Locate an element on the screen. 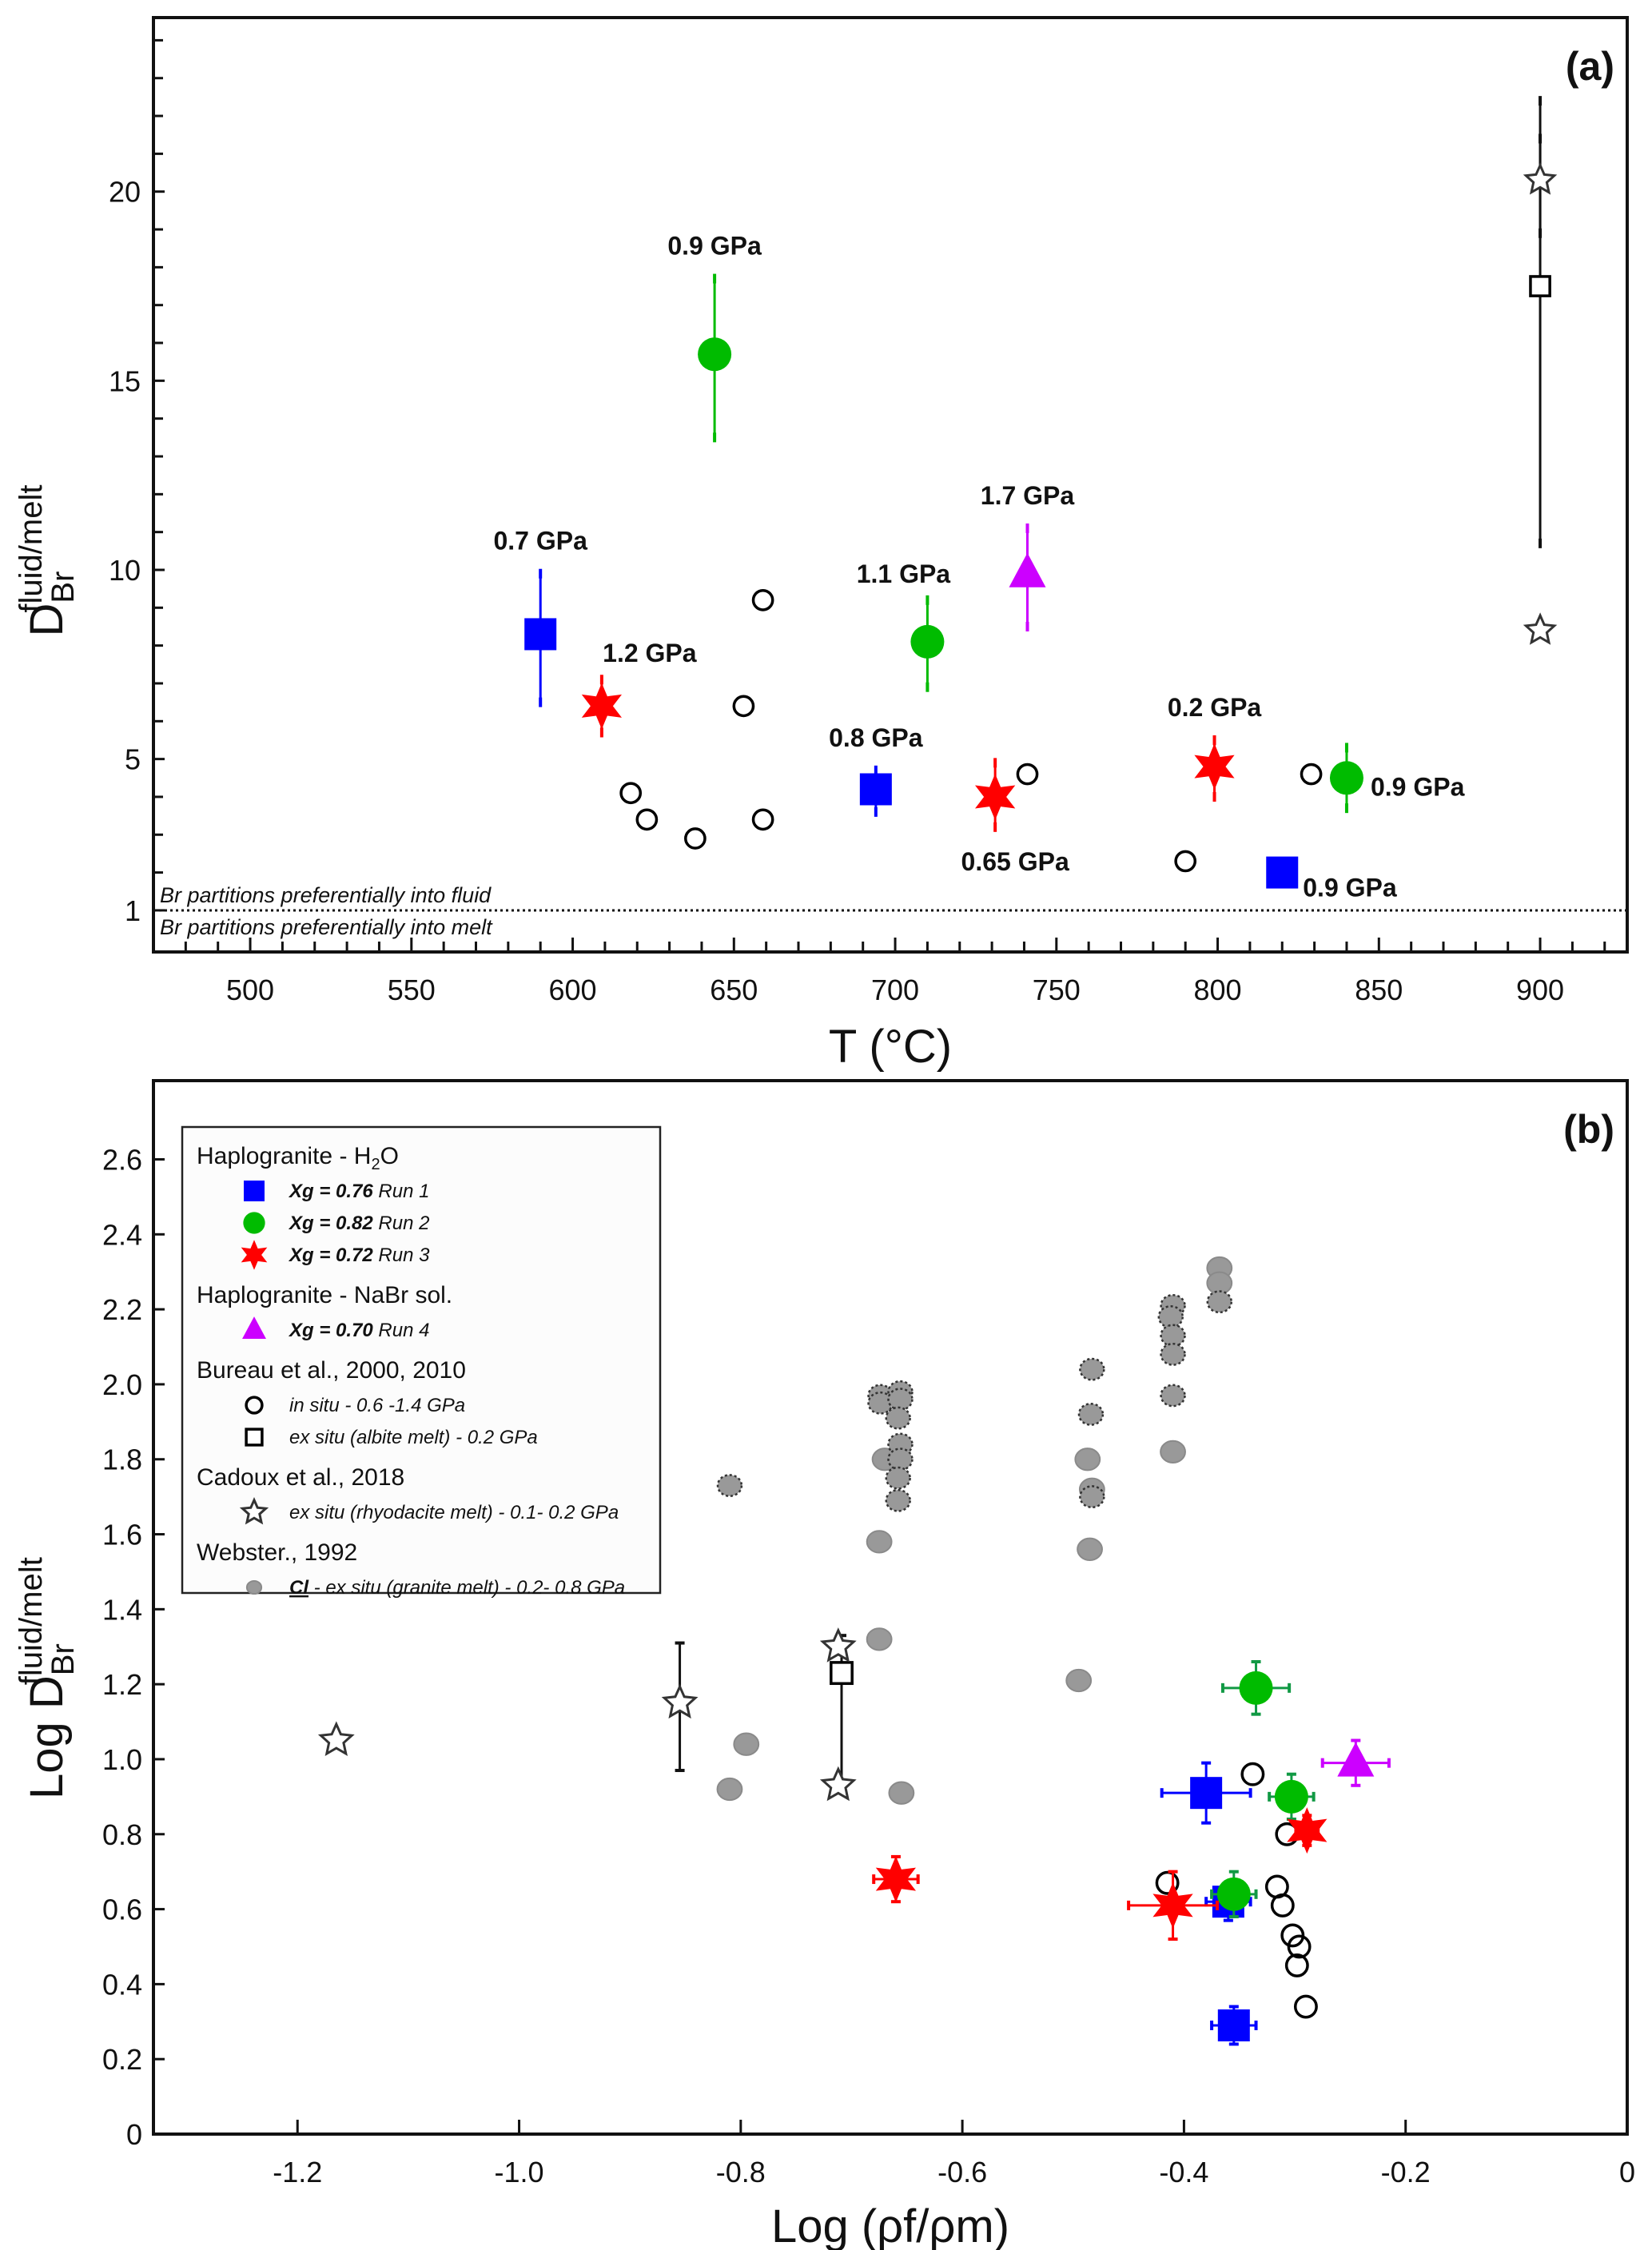 The image size is (1652, 2250). legend-group-title: Haplogranite - H2O is located at coordinates (298, 1158).